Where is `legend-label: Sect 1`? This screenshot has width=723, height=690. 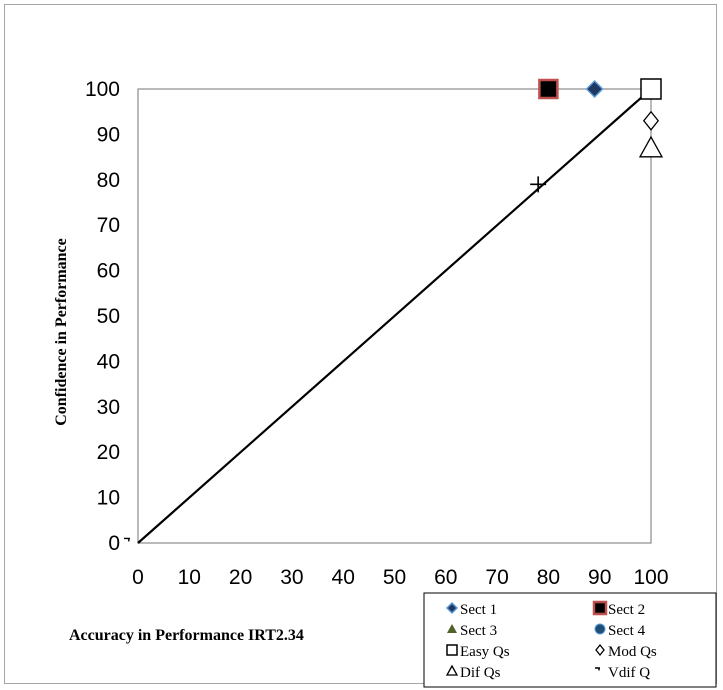
legend-label: Sect 1 is located at coordinates (478, 610).